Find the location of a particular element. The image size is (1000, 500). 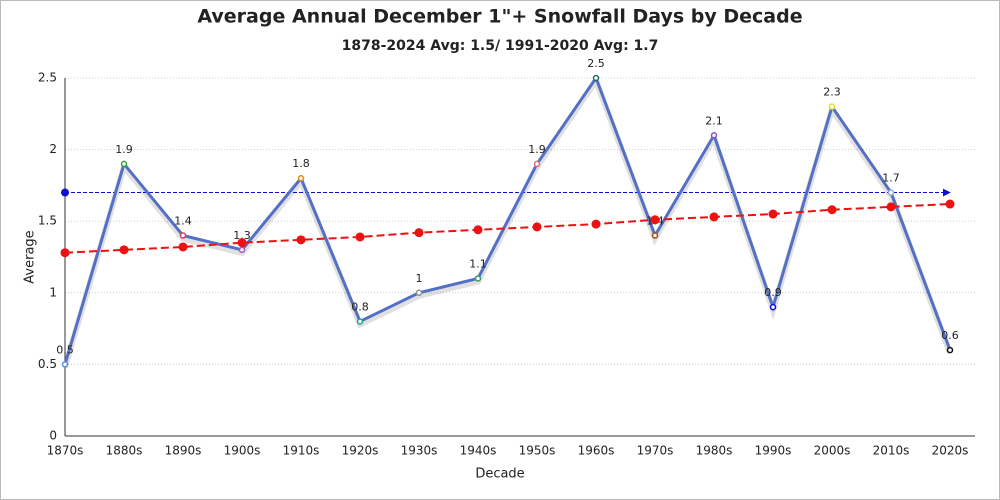

y-tick-label: 0 is located at coordinates (53, 436).